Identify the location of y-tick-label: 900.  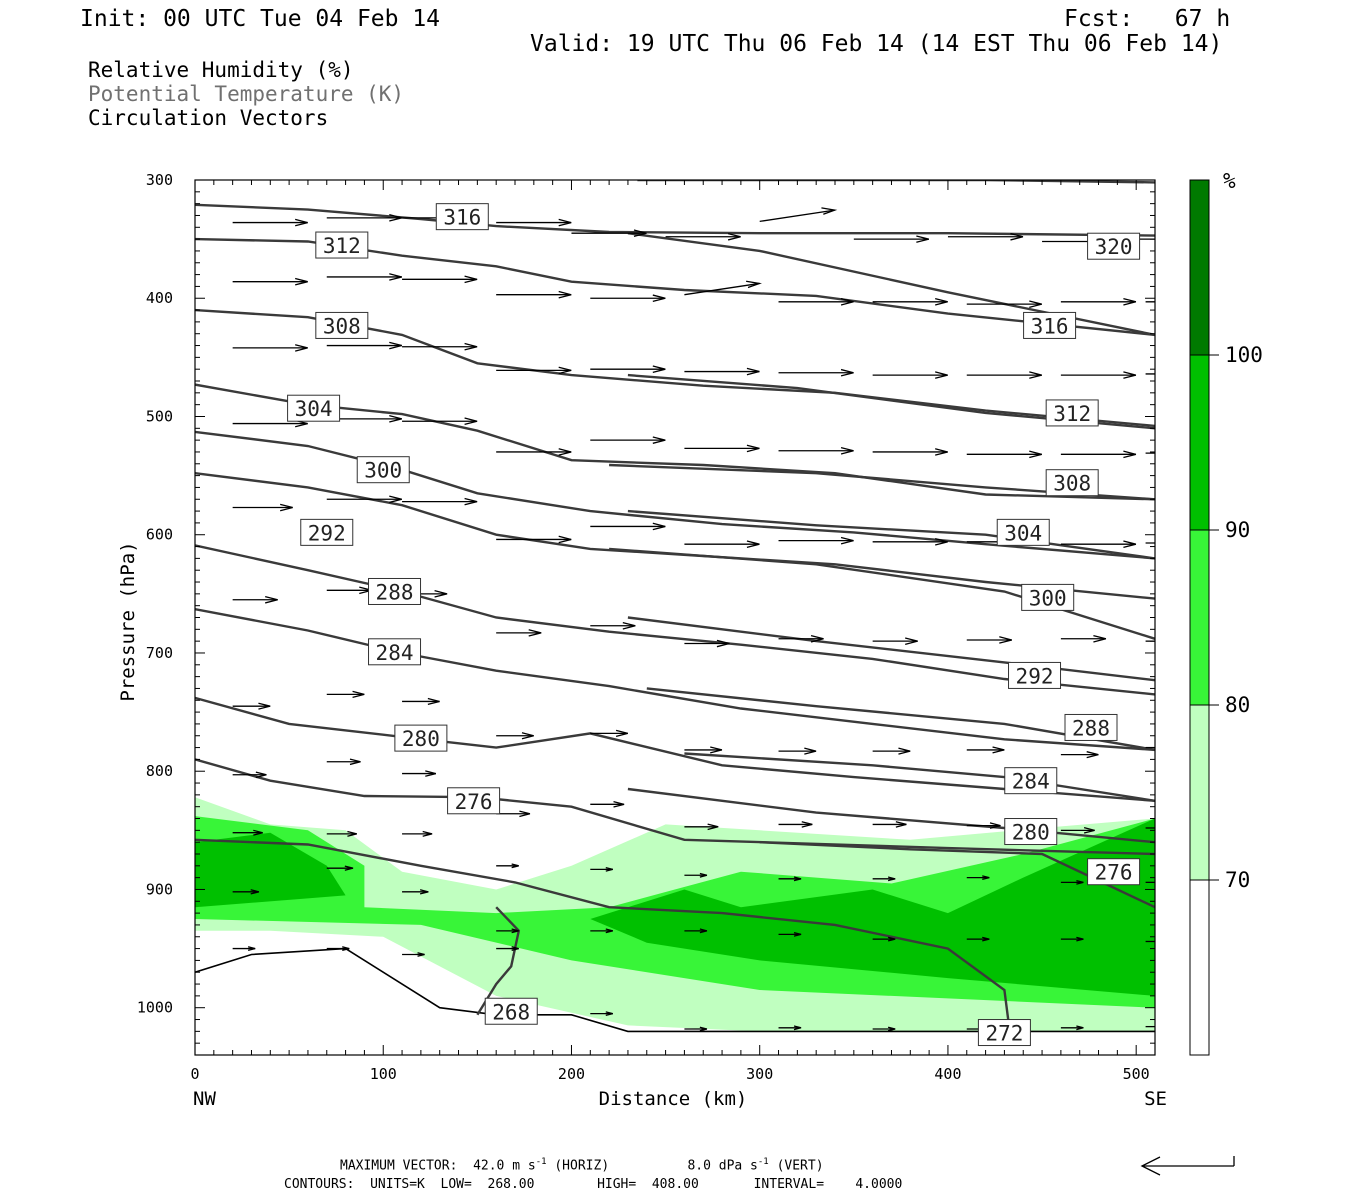
(159, 889).